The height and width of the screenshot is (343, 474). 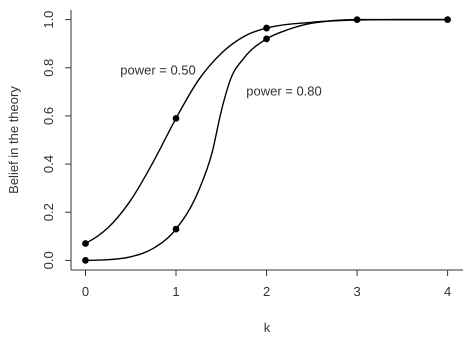 What do you see at coordinates (48, 212) in the screenshot?
I see `y-tick-label: 0.2` at bounding box center [48, 212].